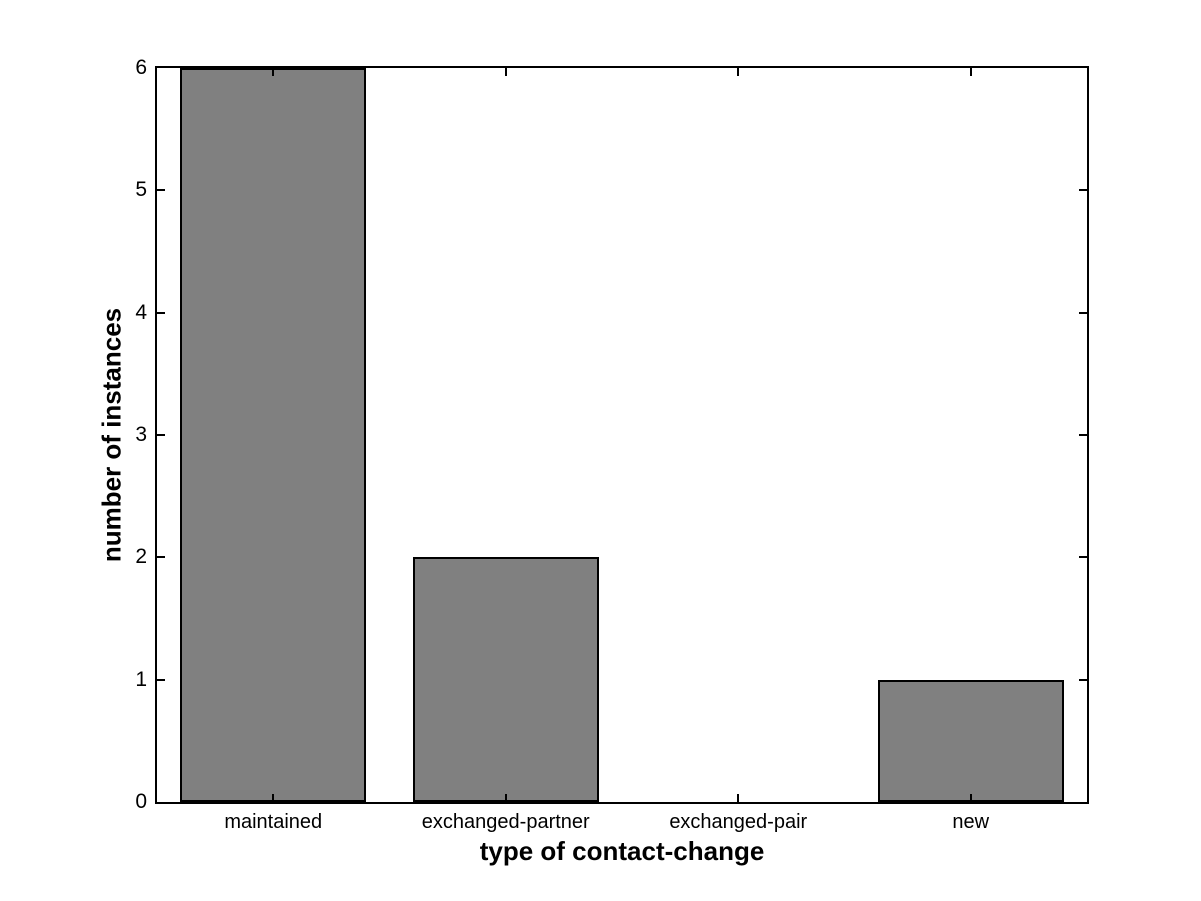 This screenshot has width=1201, height=901. Describe the element at coordinates (141, 557) in the screenshot. I see `y-tick-label: 2` at that location.